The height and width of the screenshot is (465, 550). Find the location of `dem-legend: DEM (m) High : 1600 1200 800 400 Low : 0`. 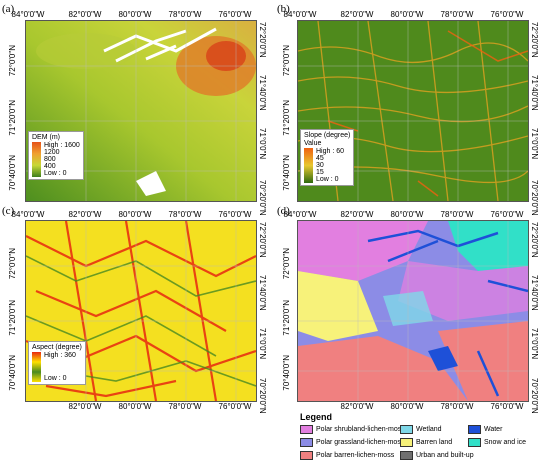

dem-legend: DEM (m) High : 1600 1200 800 400 Low : 0 is located at coordinates (56, 155).